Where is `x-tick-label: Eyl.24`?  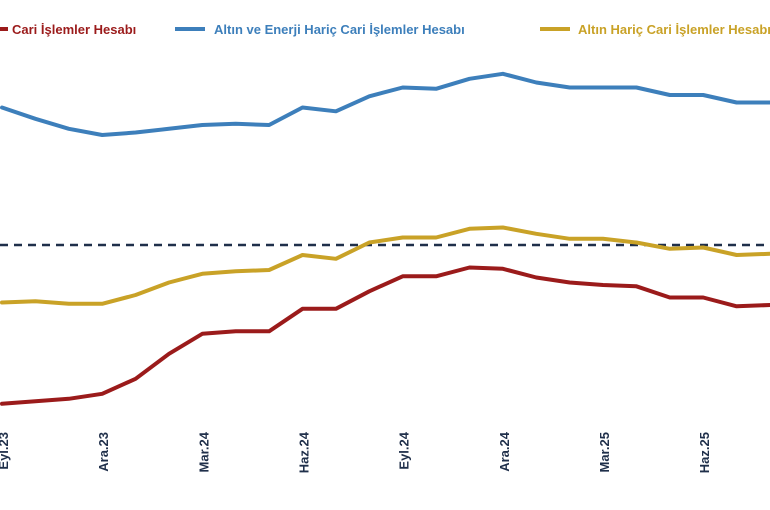 x-tick-label: Eyl.24 is located at coordinates (404, 450).